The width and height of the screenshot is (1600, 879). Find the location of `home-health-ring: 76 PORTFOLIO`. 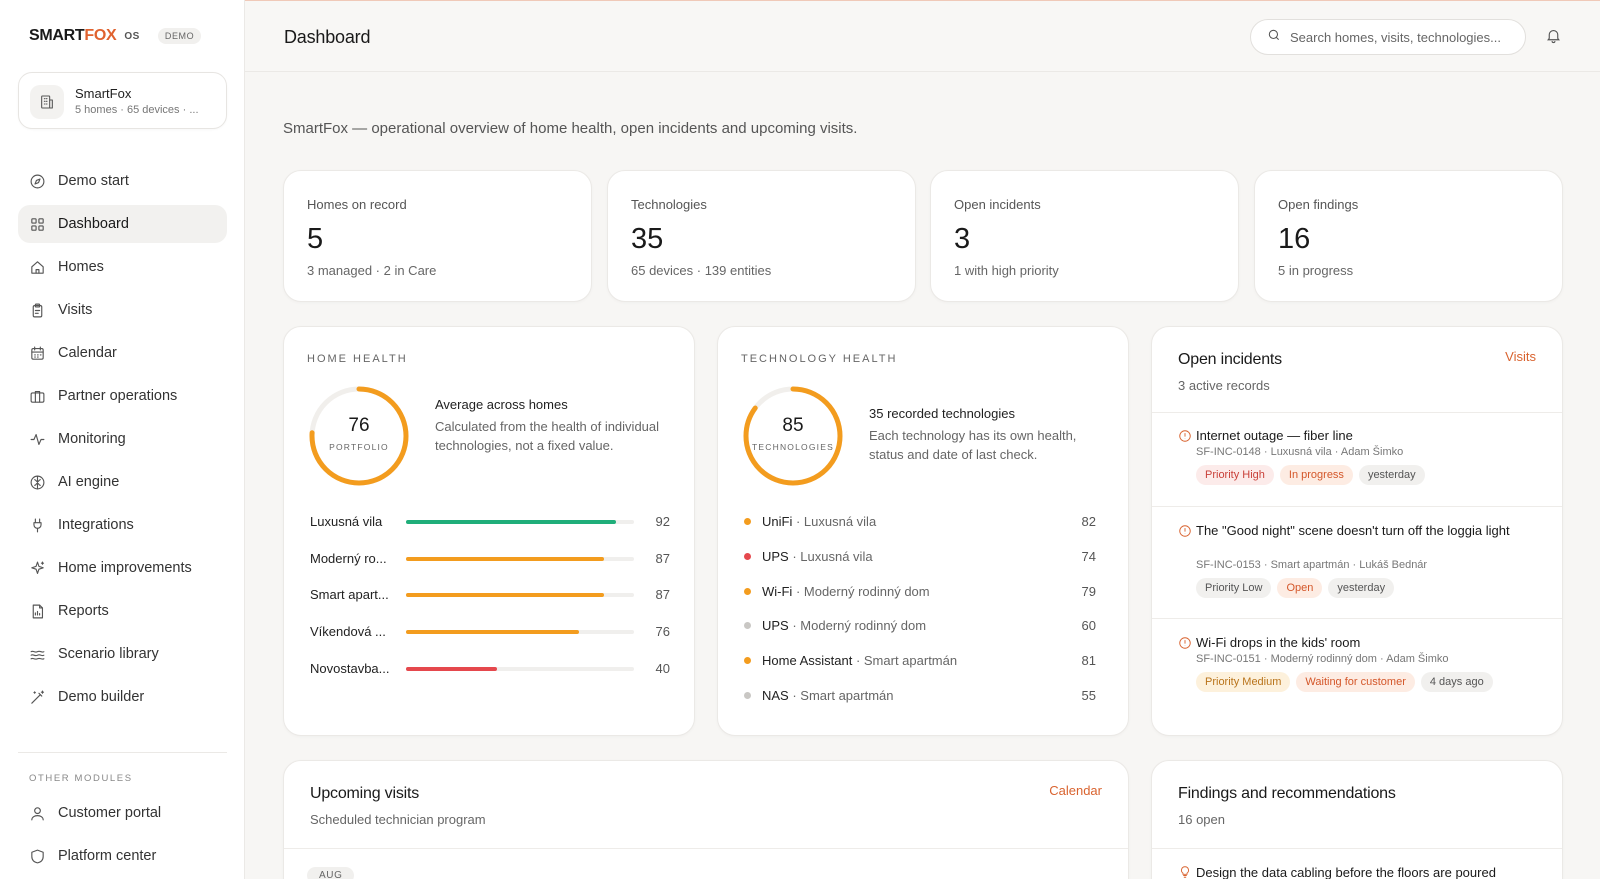

home-health-ring: 76 PORTFOLIO is located at coordinates (359, 436).